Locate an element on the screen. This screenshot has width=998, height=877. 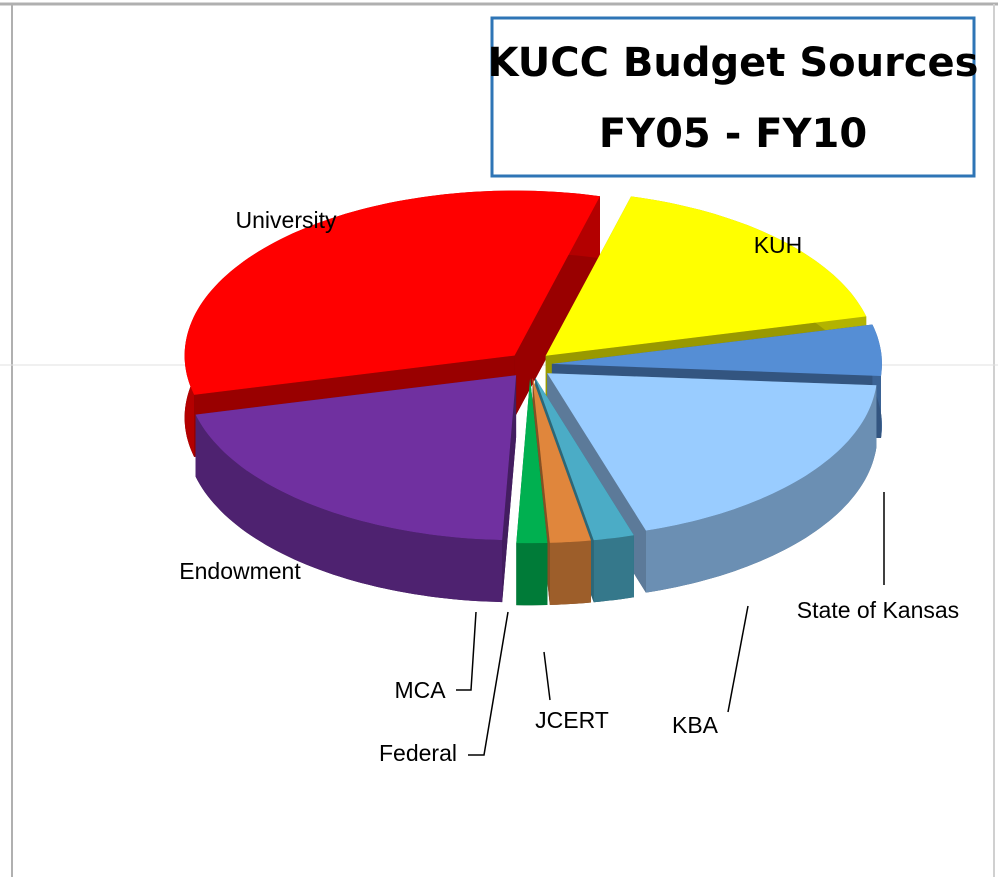
chart-title: KUCC Budget Sources is located at coordinates (733, 63).